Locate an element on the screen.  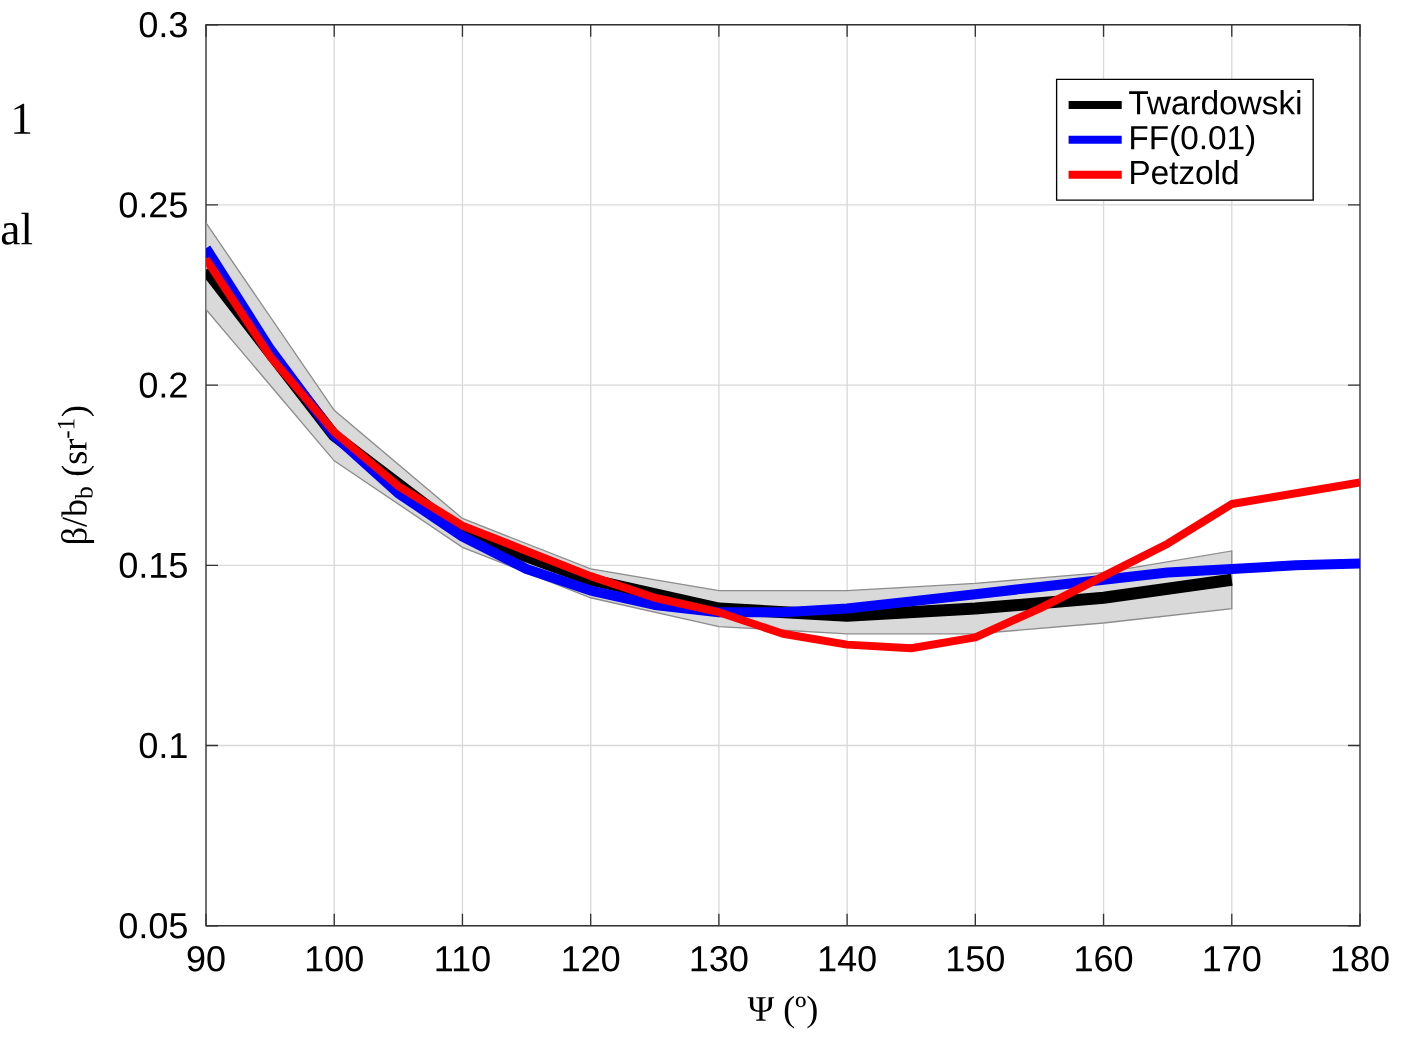
x-tick-label: 100 is located at coordinates (334, 959).